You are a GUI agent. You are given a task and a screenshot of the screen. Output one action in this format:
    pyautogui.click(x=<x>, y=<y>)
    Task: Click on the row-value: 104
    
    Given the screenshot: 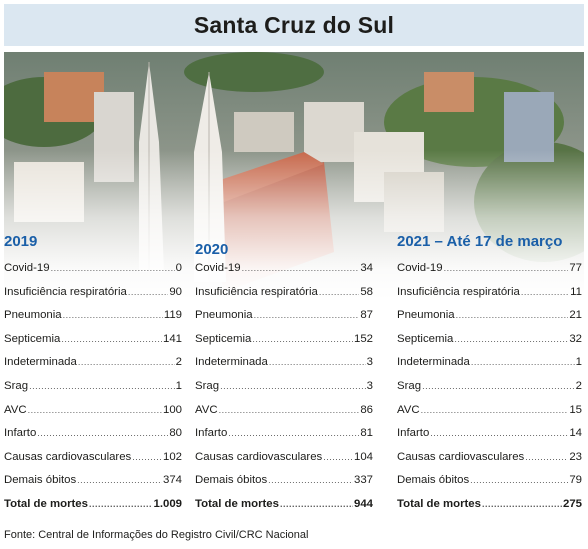 What is the action you would take?
    pyautogui.click(x=363, y=456)
    